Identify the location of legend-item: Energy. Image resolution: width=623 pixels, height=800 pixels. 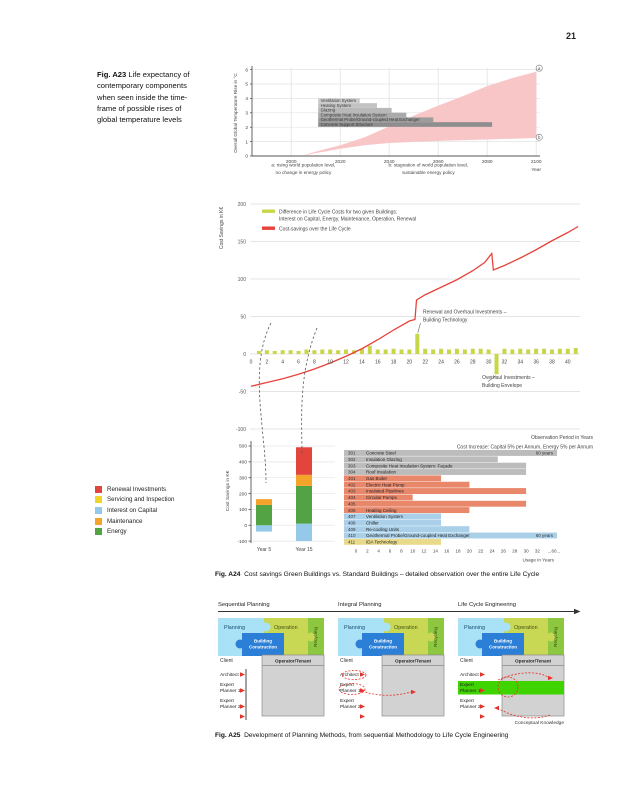
(134, 531).